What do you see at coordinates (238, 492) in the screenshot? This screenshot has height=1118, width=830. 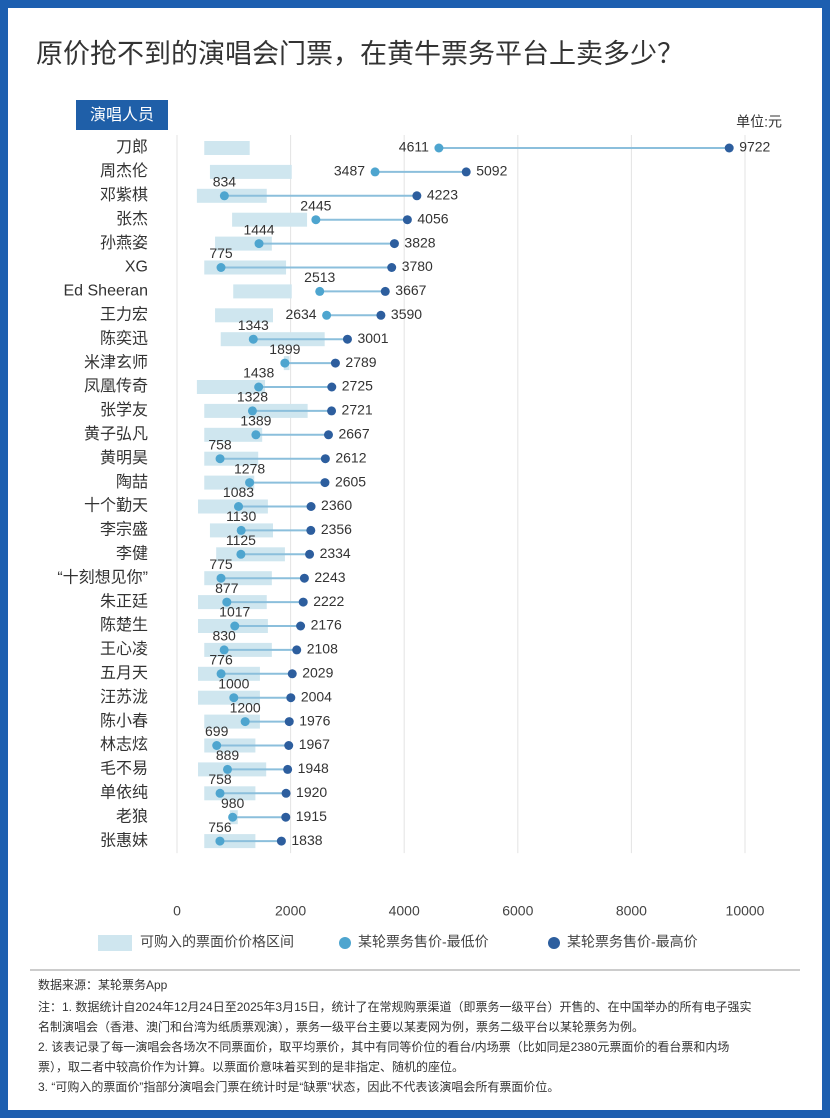 I see `min-label: 1083` at bounding box center [238, 492].